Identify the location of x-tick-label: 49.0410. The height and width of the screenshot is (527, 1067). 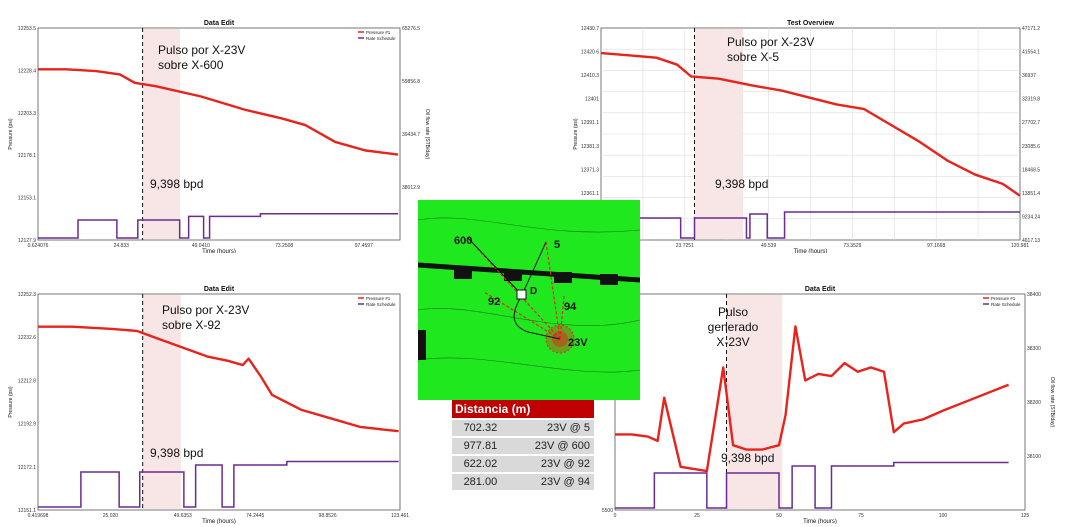
(201, 246).